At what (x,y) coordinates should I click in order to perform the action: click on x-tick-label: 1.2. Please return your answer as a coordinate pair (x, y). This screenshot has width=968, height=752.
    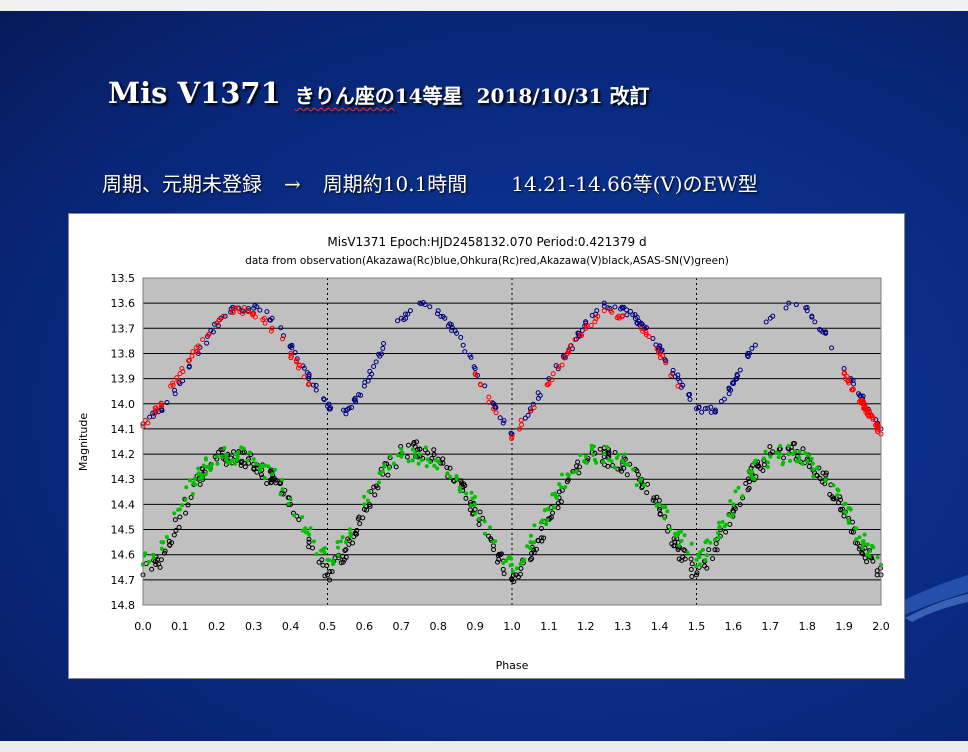
    Looking at the image, I should click on (586, 626).